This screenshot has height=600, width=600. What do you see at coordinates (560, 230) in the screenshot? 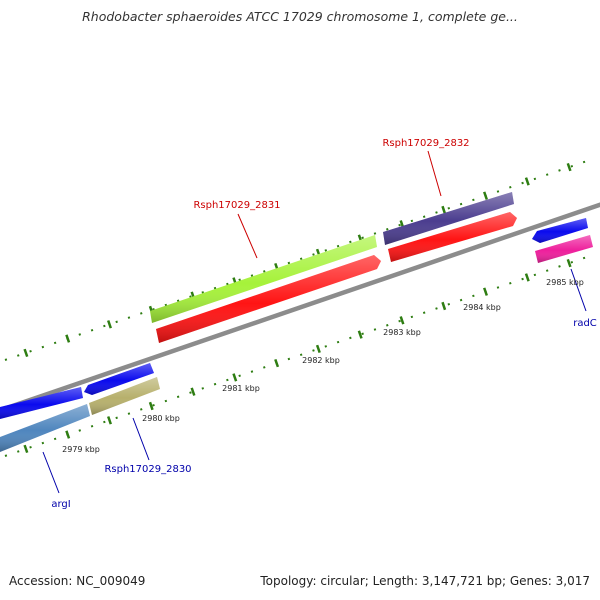
I see `gene-upper-right-blue-arrow` at bounding box center [560, 230].